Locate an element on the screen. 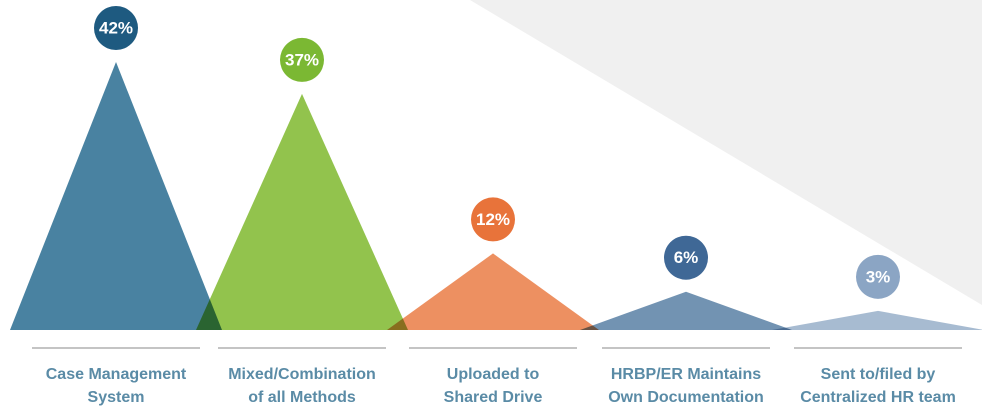 Image resolution: width=982 pixels, height=416 pixels. value-label: 6% is located at coordinates (686, 257).